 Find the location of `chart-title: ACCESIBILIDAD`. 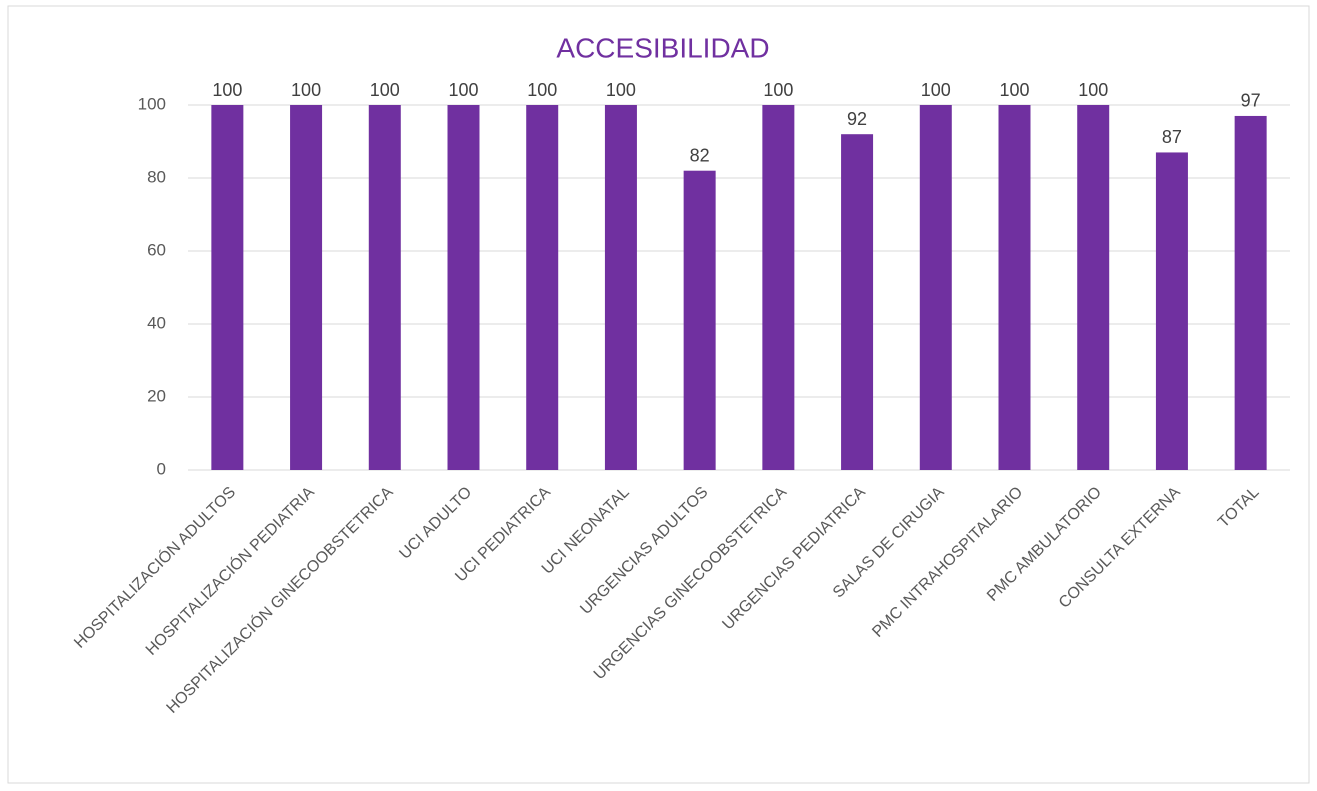

chart-title: ACCESIBILIDAD is located at coordinates (662, 47).